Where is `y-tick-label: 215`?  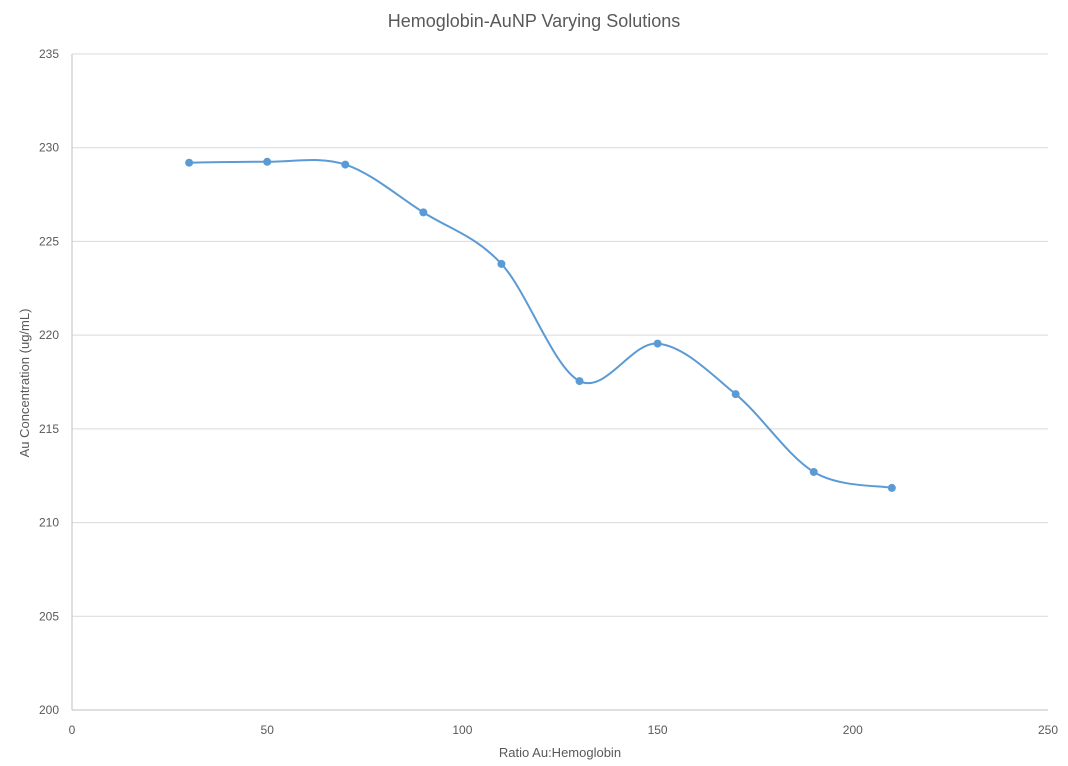
y-tick-label: 215 is located at coordinates (49, 429).